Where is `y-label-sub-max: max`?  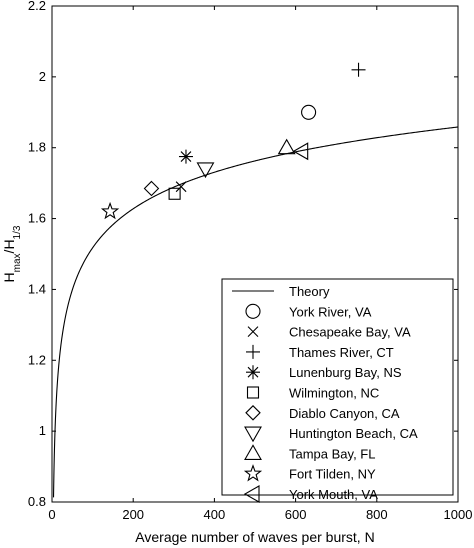
y-label-sub-max: max is located at coordinates (17, 262).